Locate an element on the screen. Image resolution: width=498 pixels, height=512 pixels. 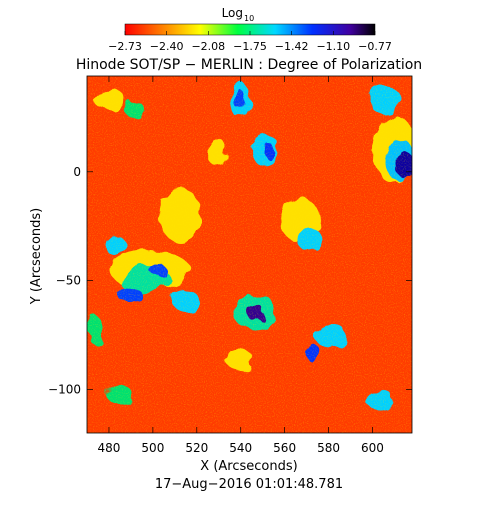
x-tick-label: 540 is located at coordinates (240, 448).